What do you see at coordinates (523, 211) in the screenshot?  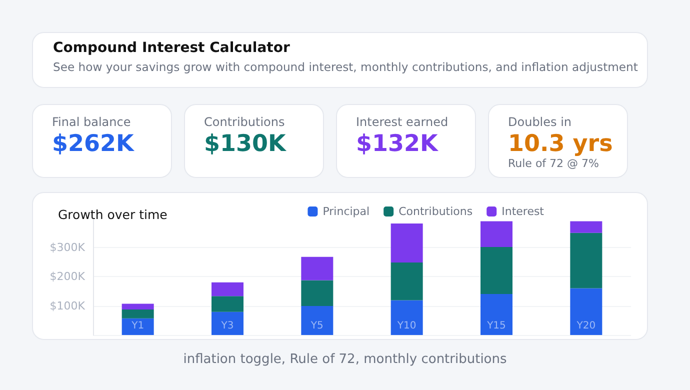 I see `legend-label: Interest` at bounding box center [523, 211].